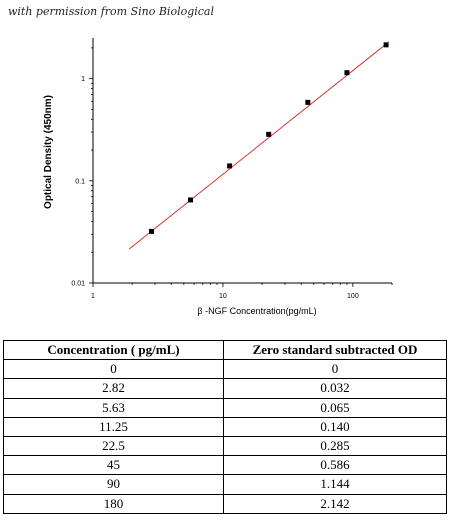 The height and width of the screenshot is (521, 450). I want to click on x-tick-label: 10, so click(223, 296).